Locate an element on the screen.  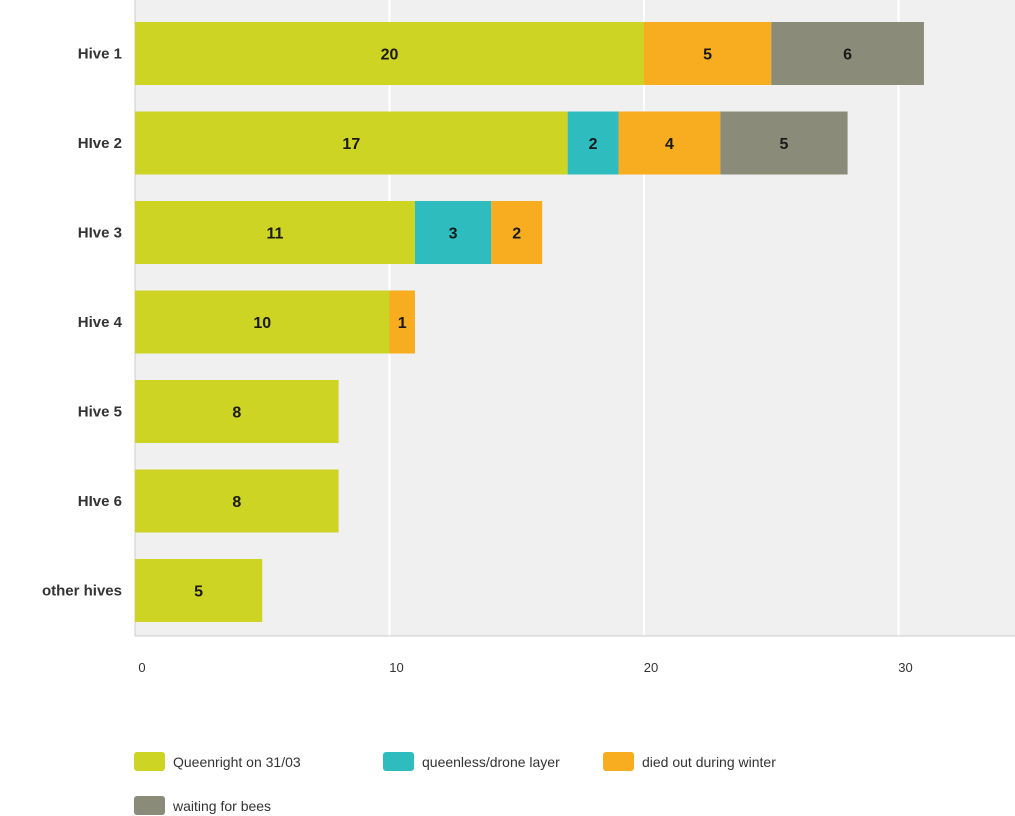
legend-item: waiting for bees is located at coordinates (202, 805).